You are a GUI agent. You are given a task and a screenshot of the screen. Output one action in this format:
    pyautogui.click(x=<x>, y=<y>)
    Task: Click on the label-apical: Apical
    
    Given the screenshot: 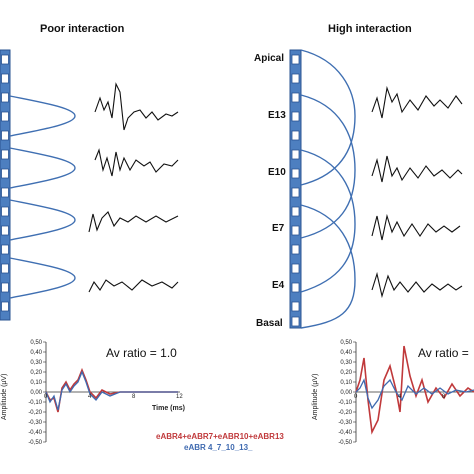 What is the action you would take?
    pyautogui.click(x=269, y=58)
    